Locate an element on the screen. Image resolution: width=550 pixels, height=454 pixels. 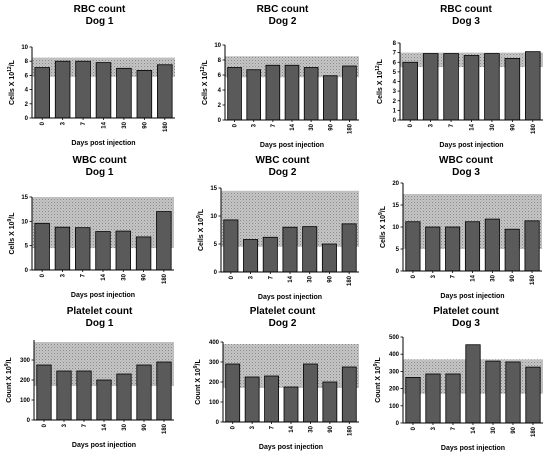
rbc-dog2-ytick-label: 0 is located at coordinates (220, 121).